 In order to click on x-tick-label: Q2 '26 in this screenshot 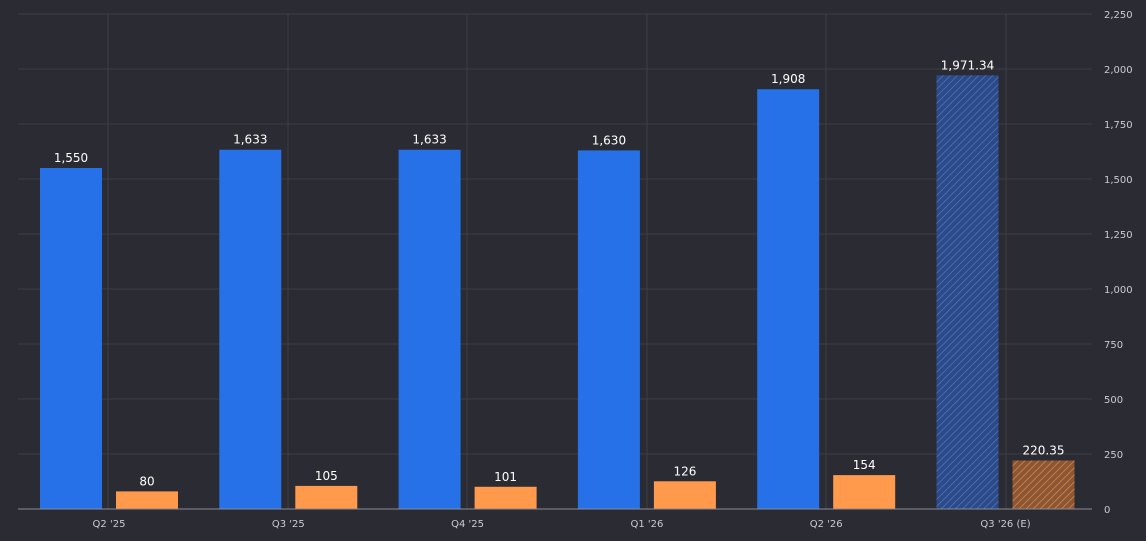, I will do `click(826, 524)`.